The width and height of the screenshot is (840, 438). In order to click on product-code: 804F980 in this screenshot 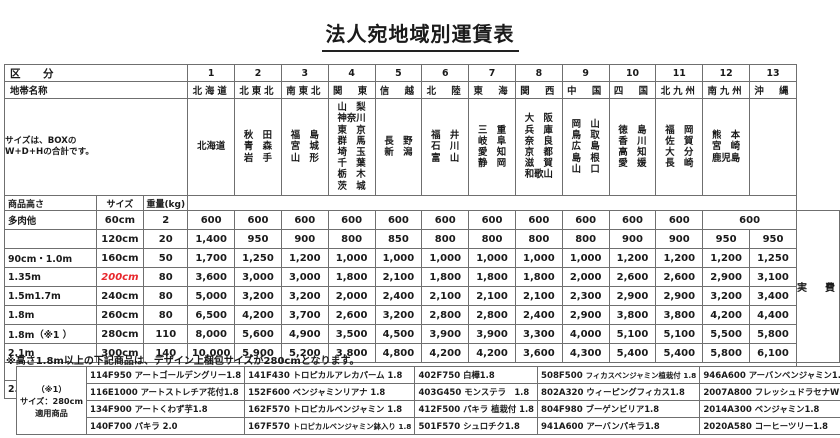, I will do `click(561, 410)`.